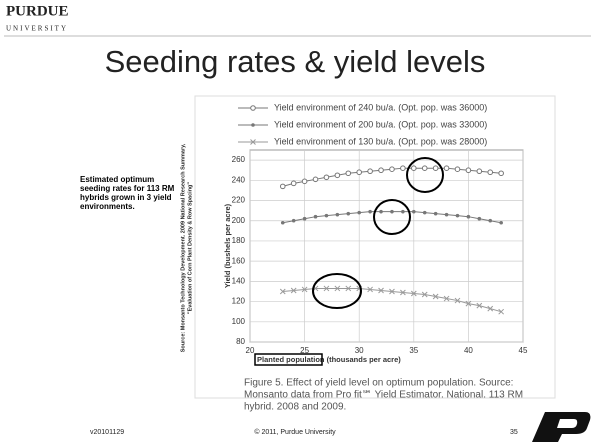  What do you see at coordinates (239, 240) in the screenshot?
I see `y-tick-label: 180` at bounding box center [239, 240].